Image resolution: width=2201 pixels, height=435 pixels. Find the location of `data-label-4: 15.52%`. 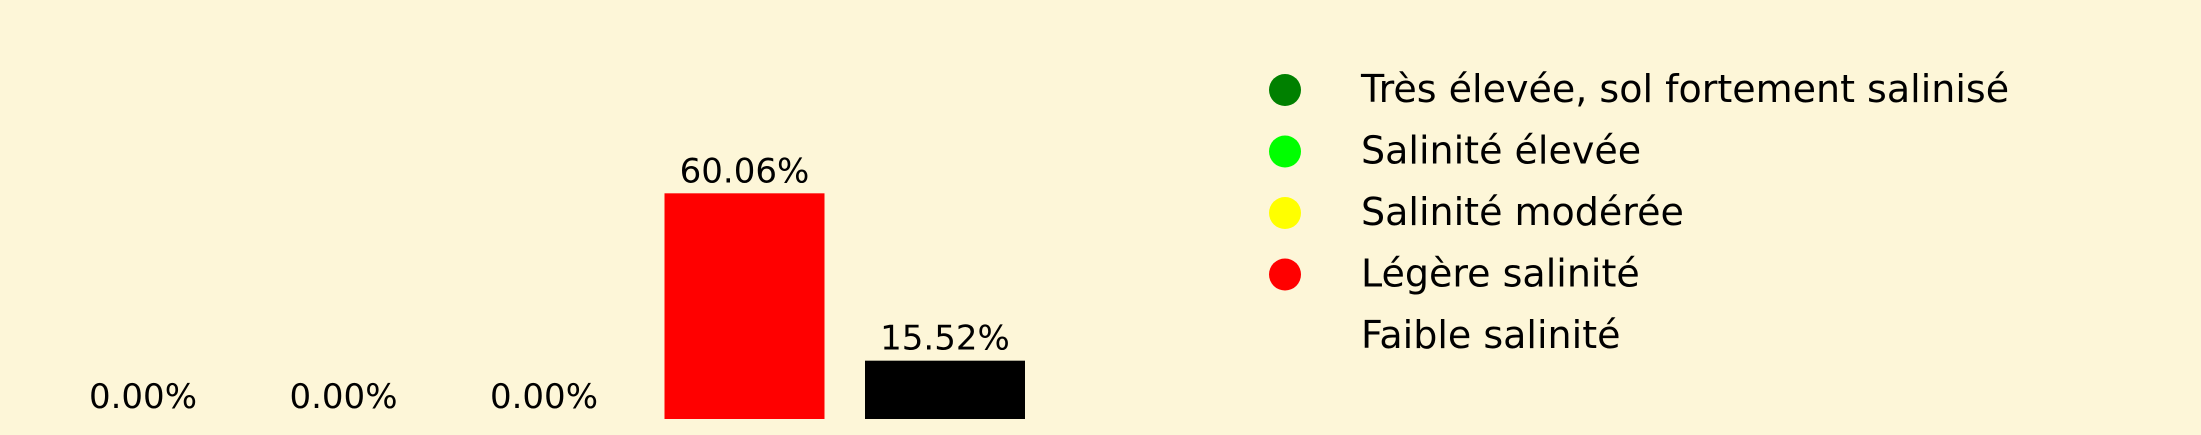

data-label-4: 15.52% is located at coordinates (945, 339).